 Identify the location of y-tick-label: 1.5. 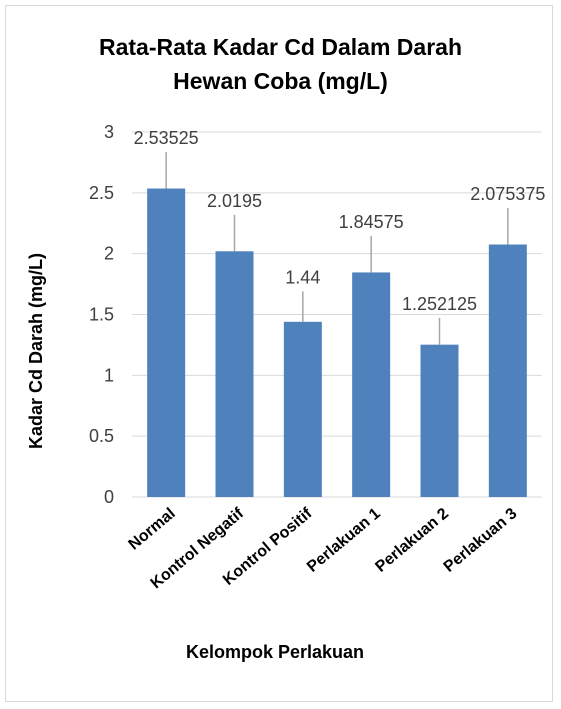
(101, 315).